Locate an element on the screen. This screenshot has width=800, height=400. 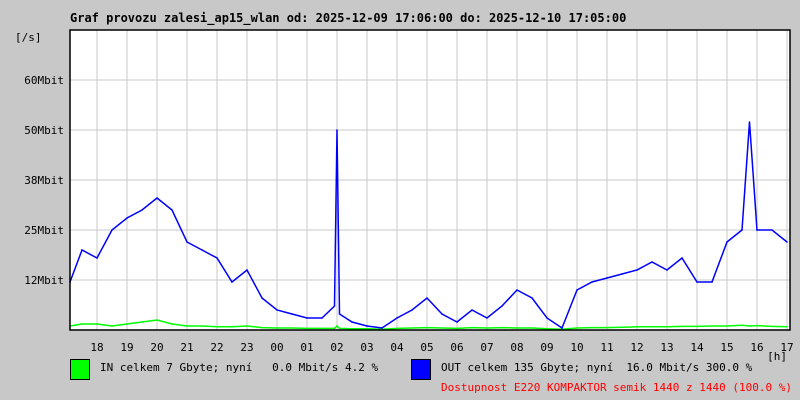
x-tick-label: 01 is located at coordinates (306, 347).